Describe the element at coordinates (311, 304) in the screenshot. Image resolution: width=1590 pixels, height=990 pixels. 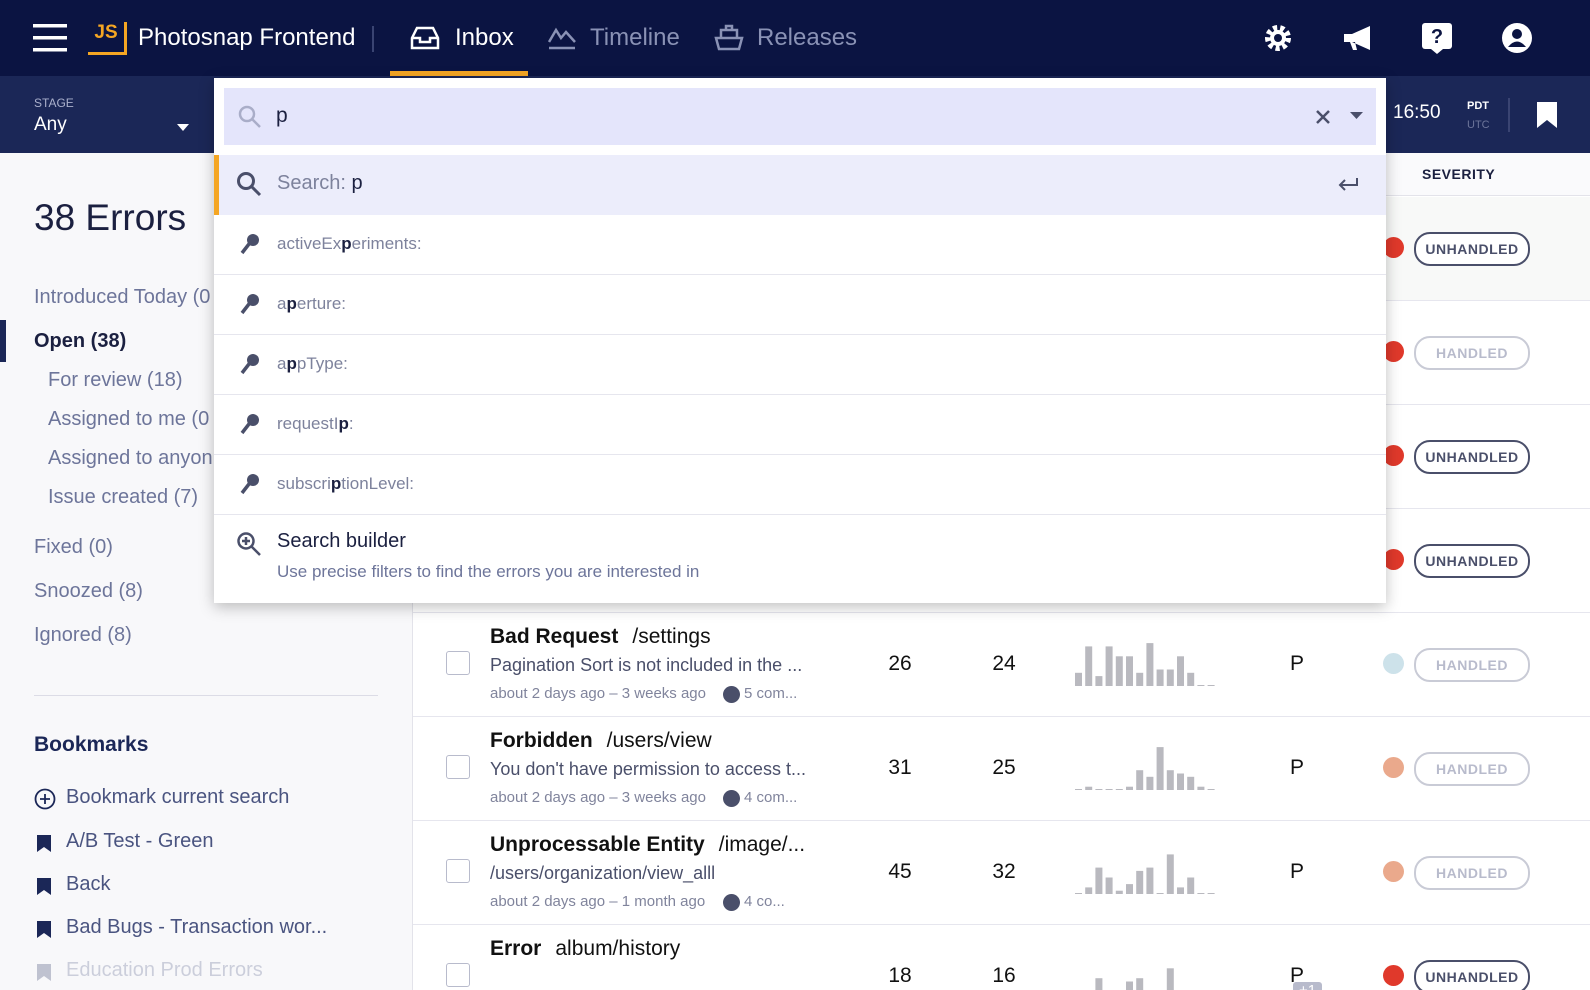
I see `key-suggestion: aperture:` at that location.